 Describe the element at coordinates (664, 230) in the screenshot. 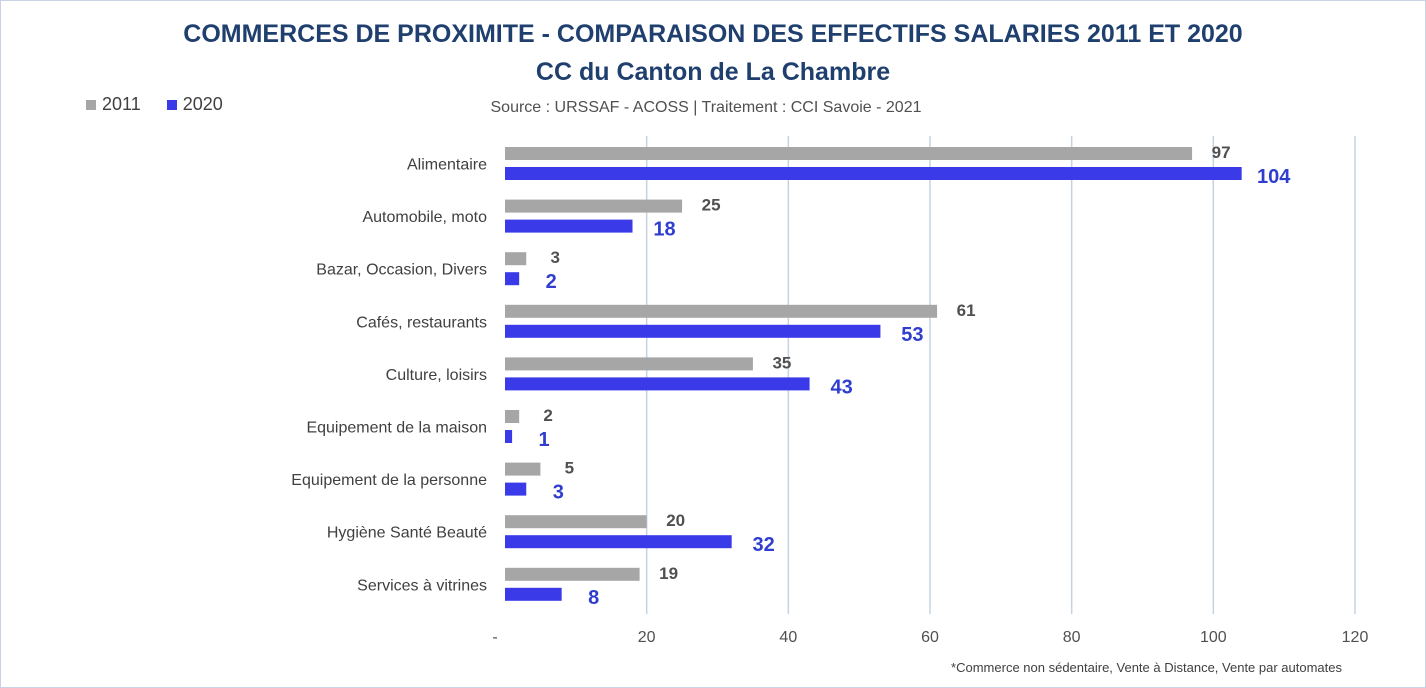

I see `value-label-2020: 18` at that location.